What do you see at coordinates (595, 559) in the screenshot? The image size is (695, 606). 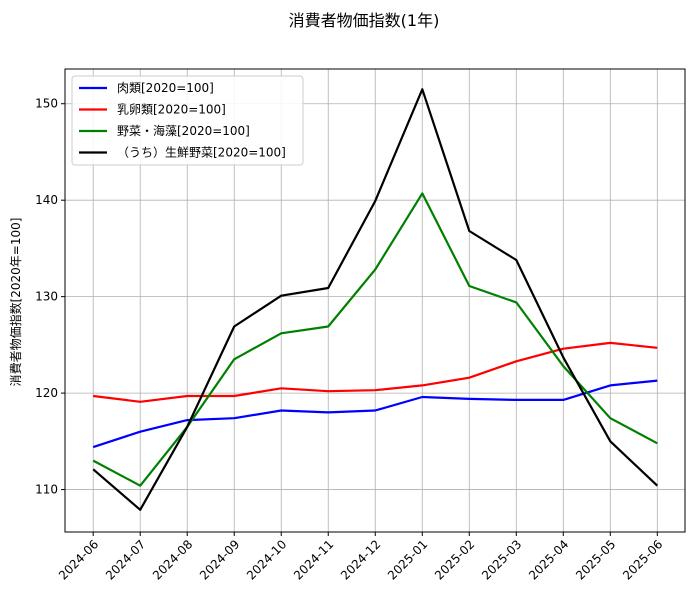 I see `x-tick-label: 2025-05` at bounding box center [595, 559].